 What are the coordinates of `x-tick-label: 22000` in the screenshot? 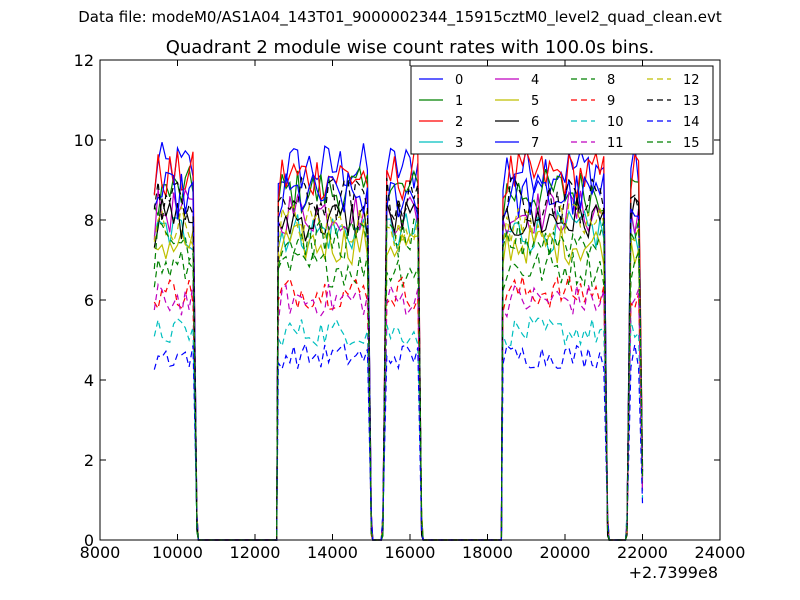 It's located at (642, 552).